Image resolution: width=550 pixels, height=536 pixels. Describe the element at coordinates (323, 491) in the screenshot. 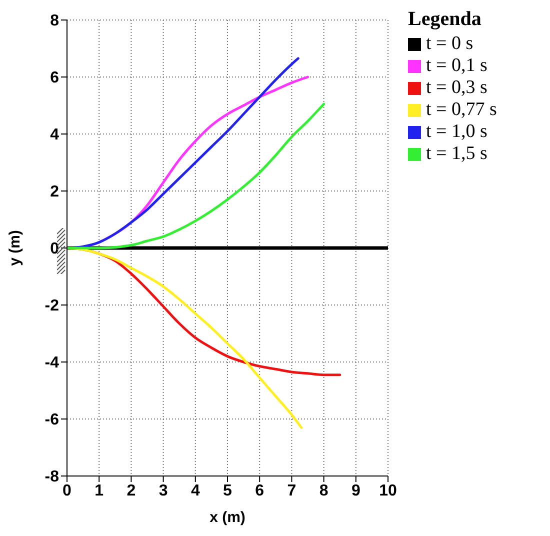

I see `x-tick-label: 8` at that location.